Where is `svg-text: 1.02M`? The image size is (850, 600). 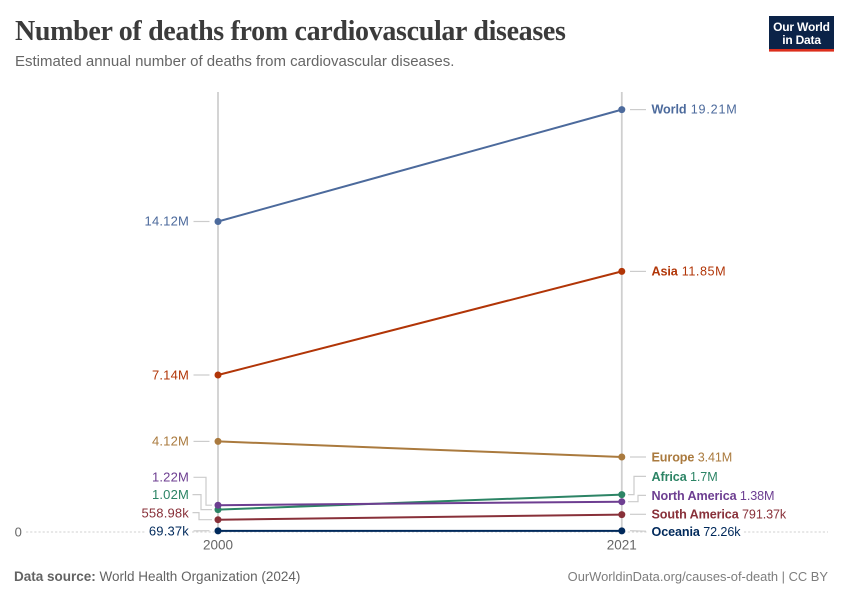
svg-text: 1.02M is located at coordinates (170, 494).